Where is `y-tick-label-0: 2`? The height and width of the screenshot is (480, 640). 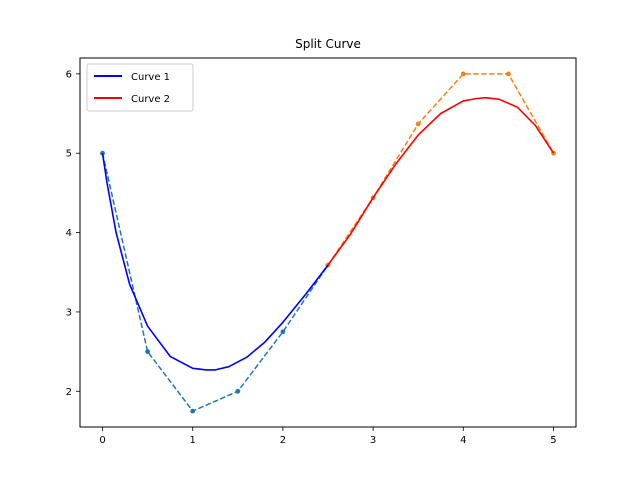
y-tick-label-0: 2 is located at coordinates (69, 392).